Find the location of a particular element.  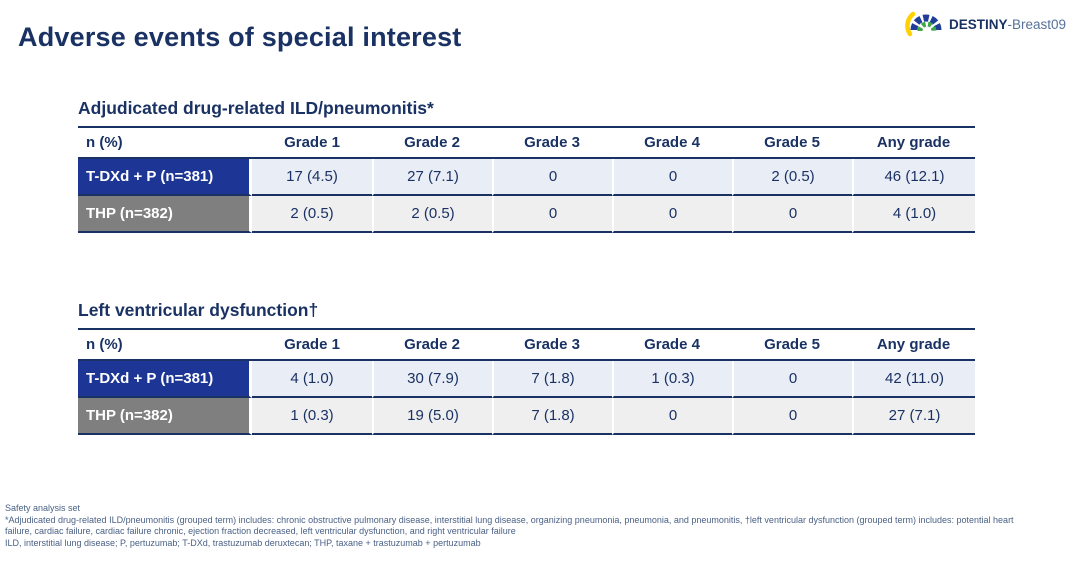

study-logo-name: DESTINY is located at coordinates (978, 24).